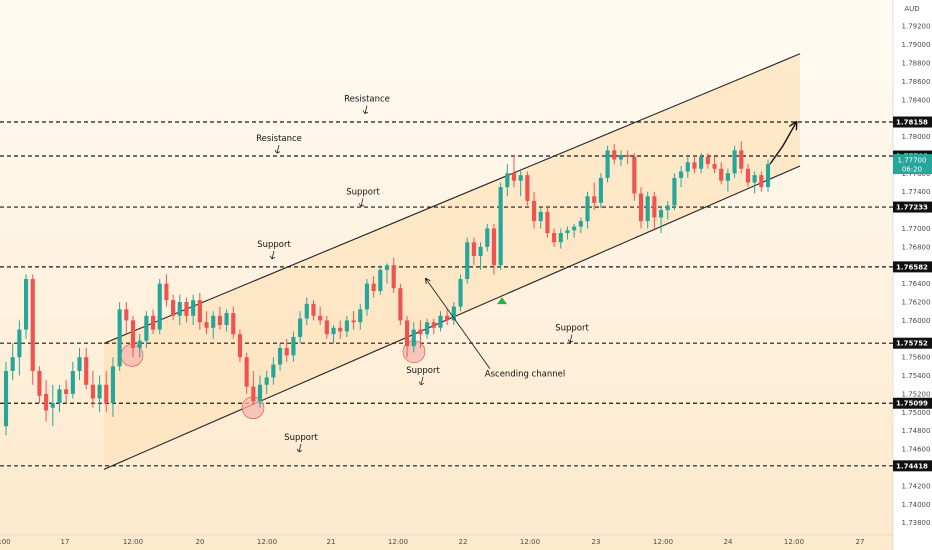 The width and height of the screenshot is (932, 550). What do you see at coordinates (916, 394) in the screenshot?
I see `price-tick-label: 1.75200` at bounding box center [916, 394].